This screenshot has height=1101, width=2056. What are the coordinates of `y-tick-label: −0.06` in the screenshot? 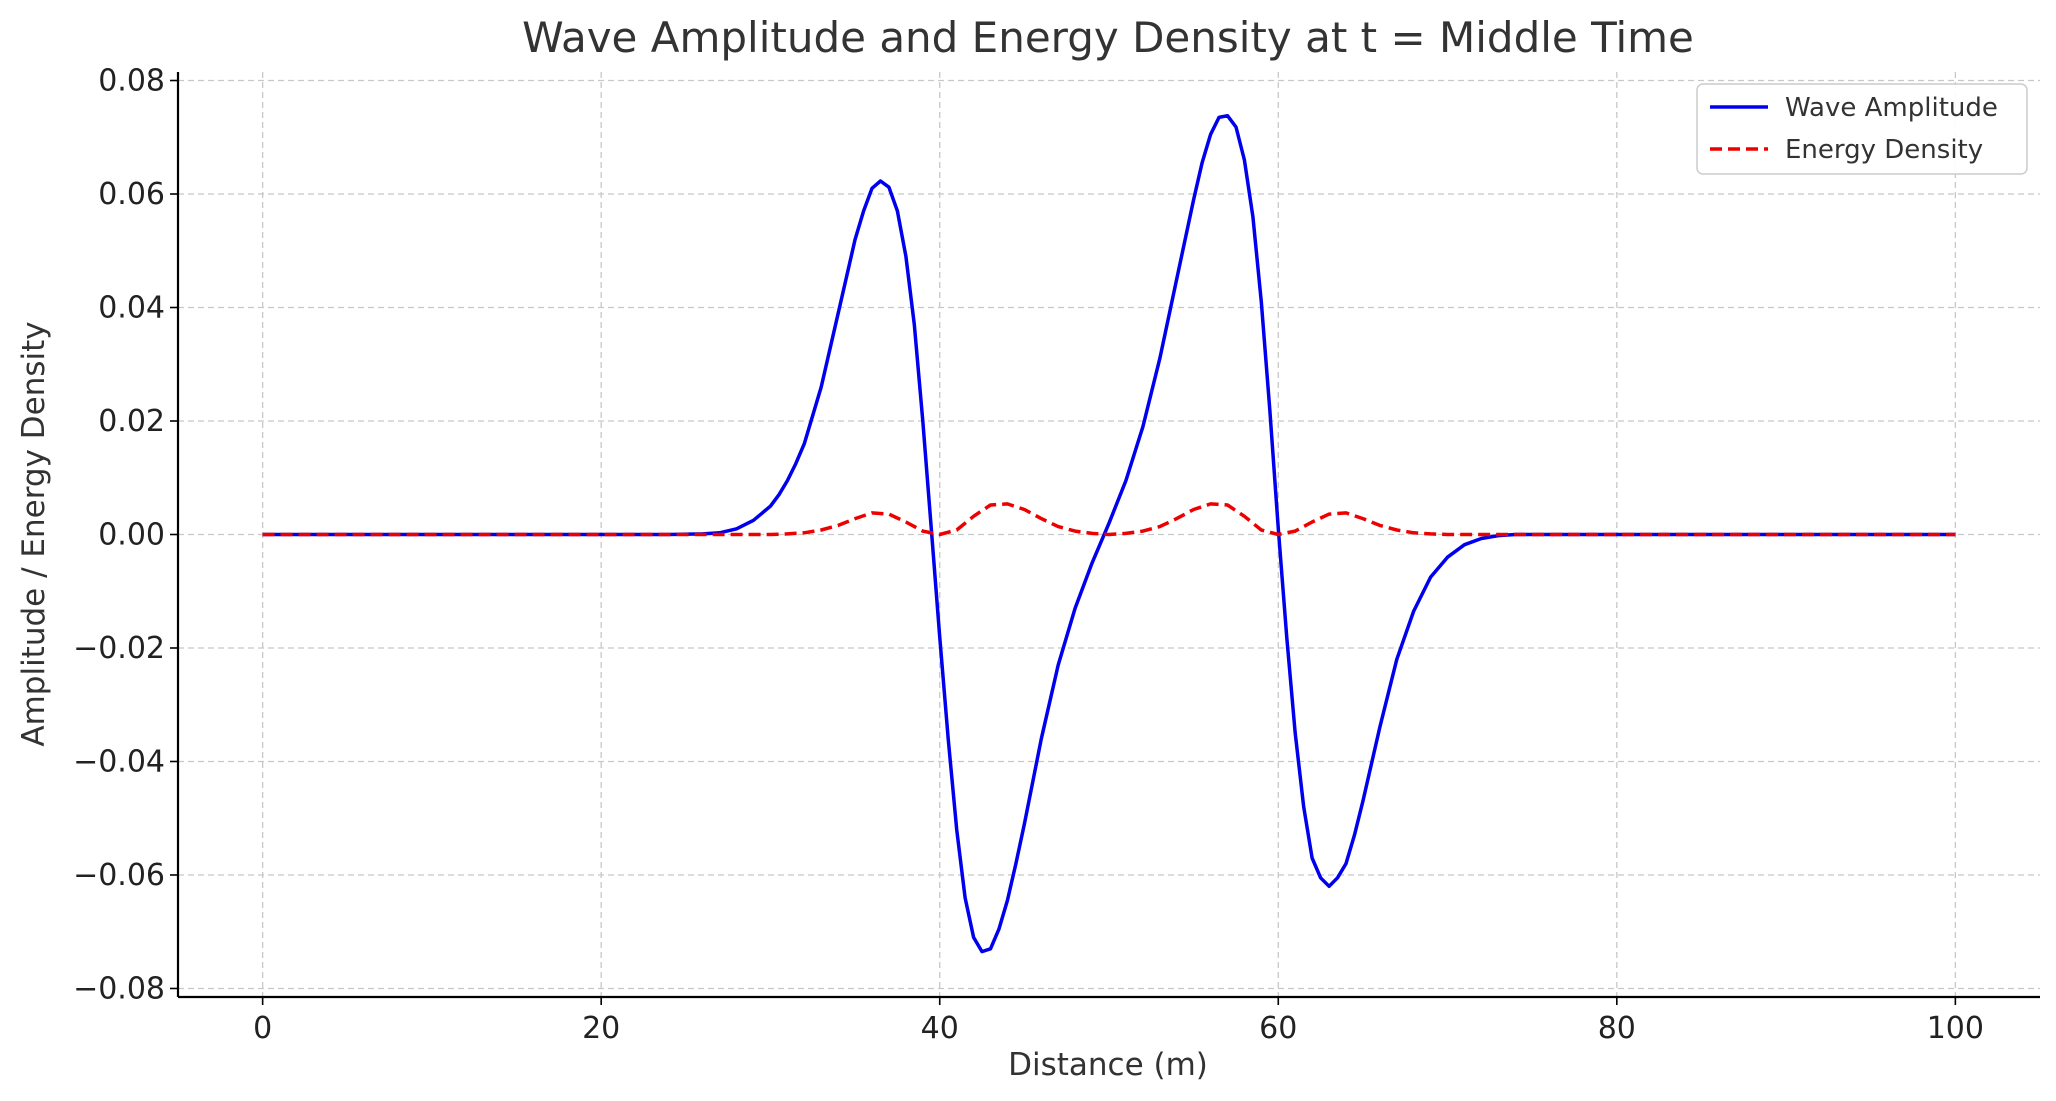 It's located at (119, 875).